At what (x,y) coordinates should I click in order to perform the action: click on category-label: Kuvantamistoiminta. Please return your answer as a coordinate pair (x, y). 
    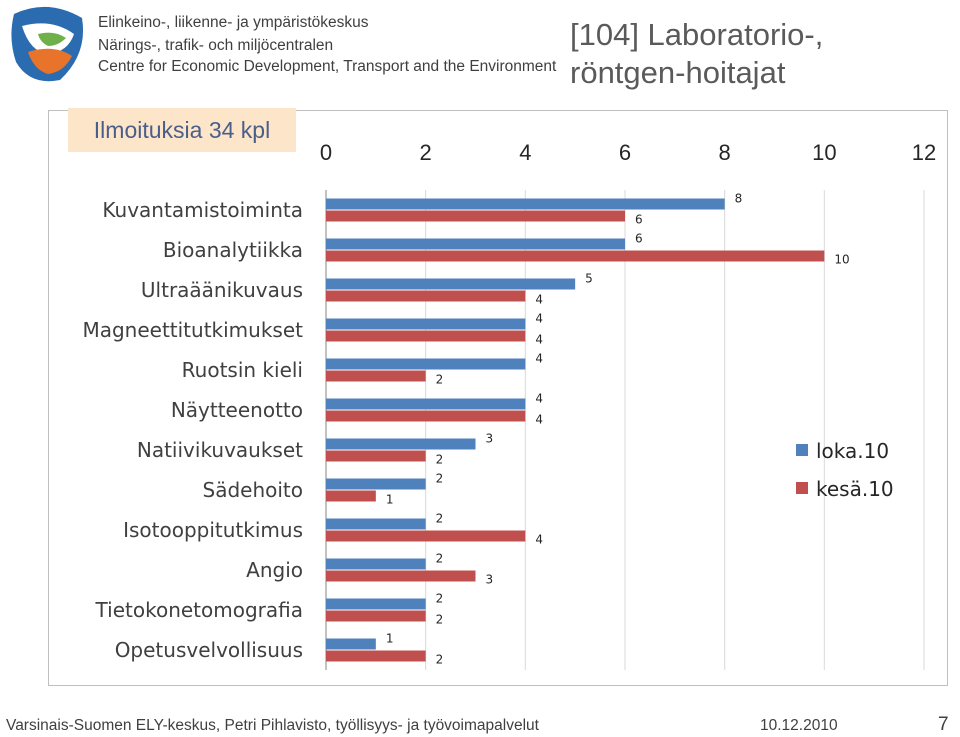
    Looking at the image, I should click on (202, 210).